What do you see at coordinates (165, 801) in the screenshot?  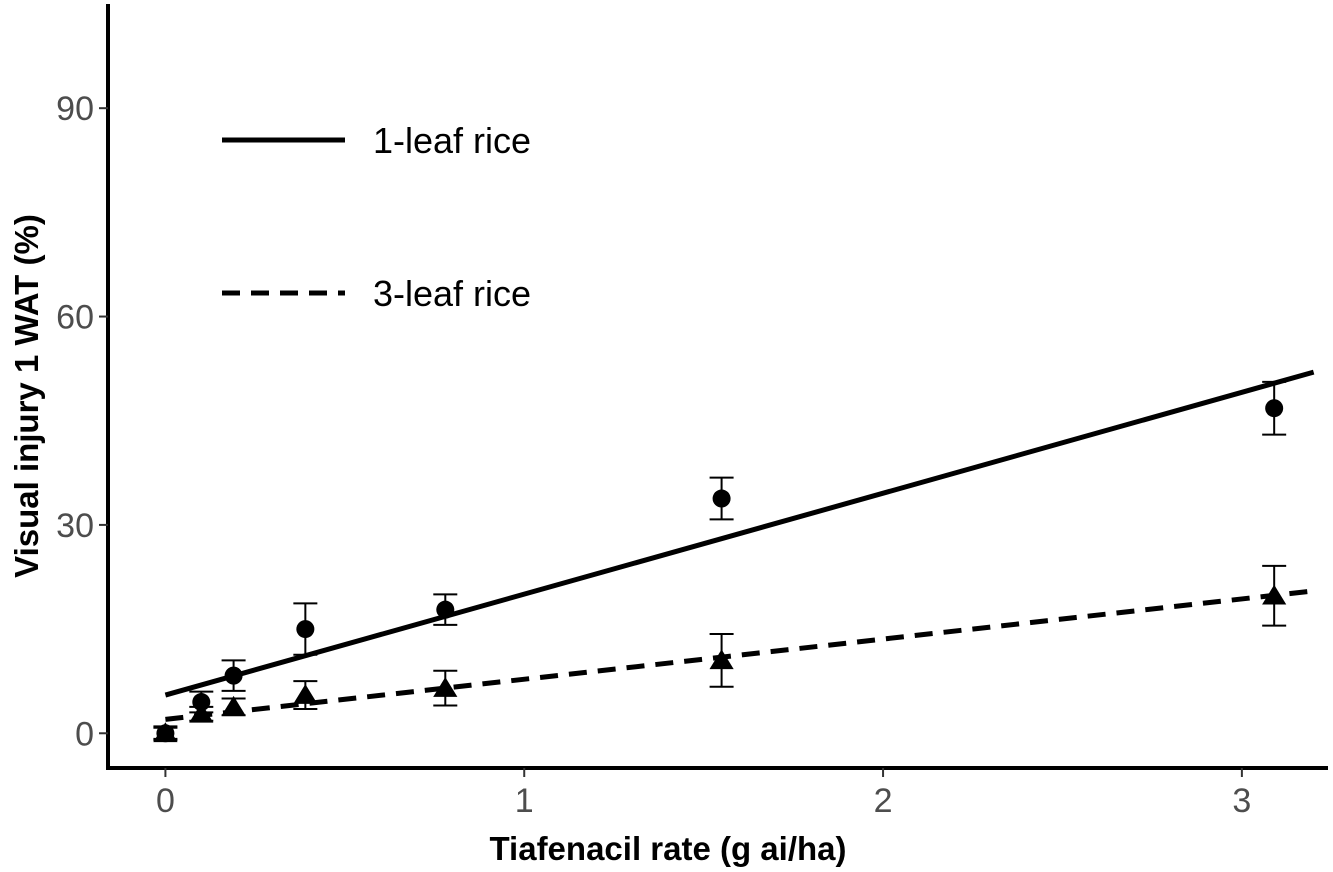 I see `x-tick-label: 0` at bounding box center [165, 801].